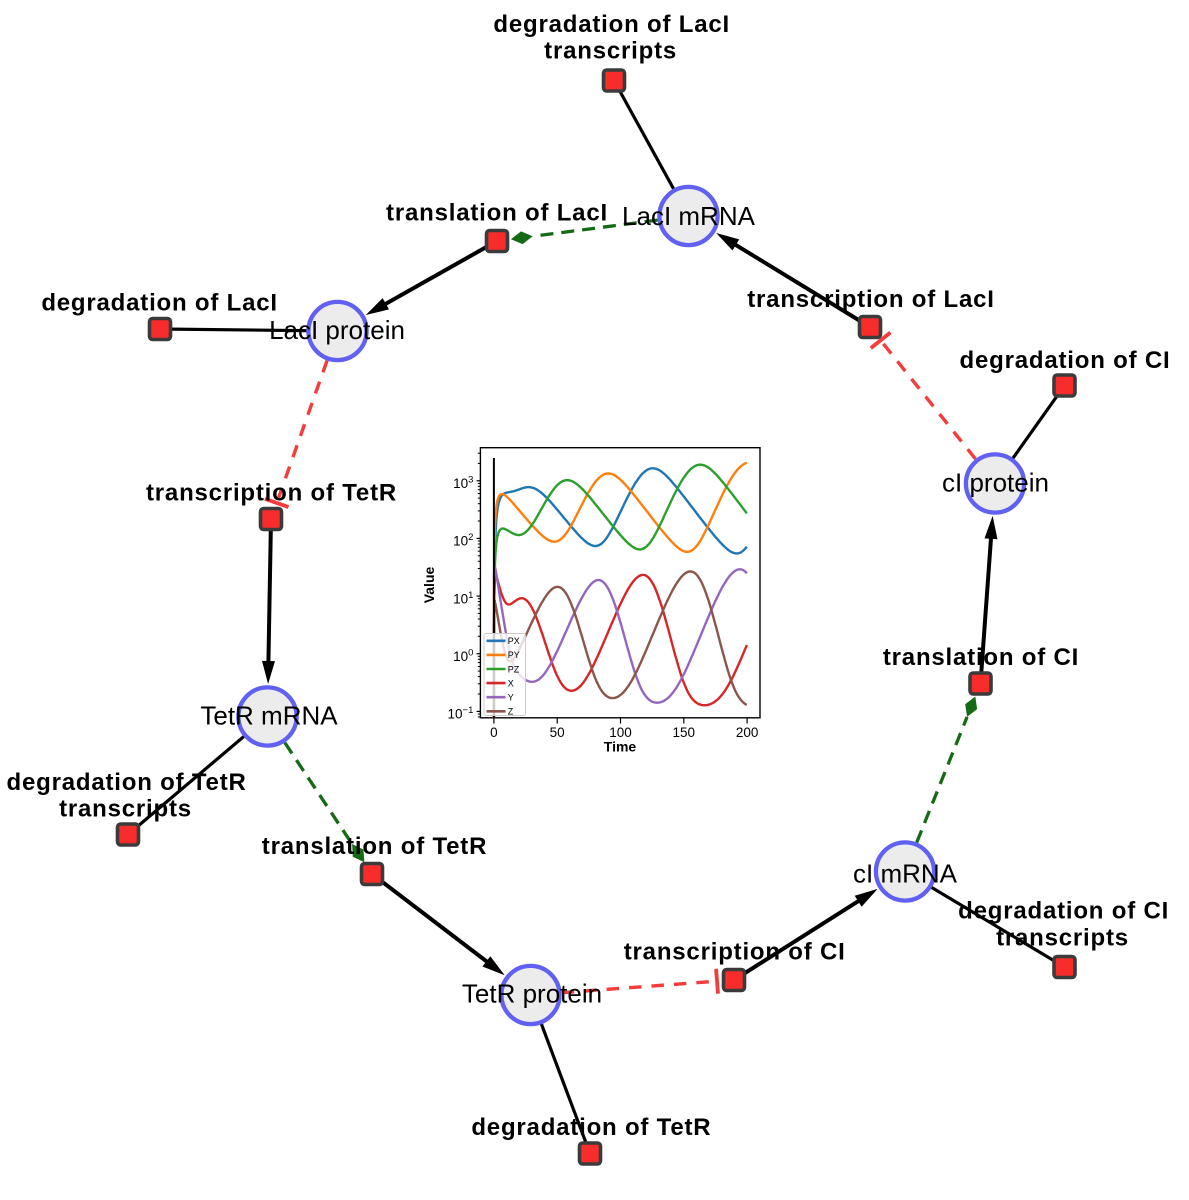 The height and width of the screenshot is (1200, 1189). Describe the element at coordinates (514, 655) in the screenshot. I see `svg-text: PY` at that location.